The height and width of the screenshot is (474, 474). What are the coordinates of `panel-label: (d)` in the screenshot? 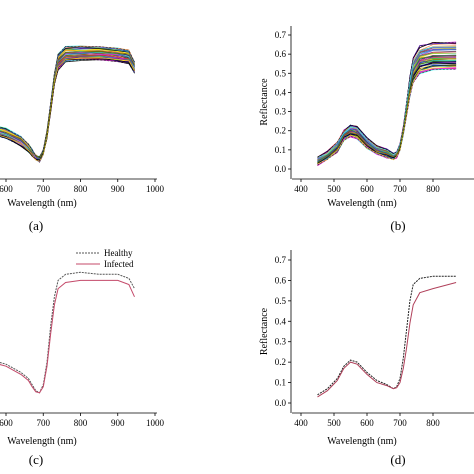 It's located at (397, 459).